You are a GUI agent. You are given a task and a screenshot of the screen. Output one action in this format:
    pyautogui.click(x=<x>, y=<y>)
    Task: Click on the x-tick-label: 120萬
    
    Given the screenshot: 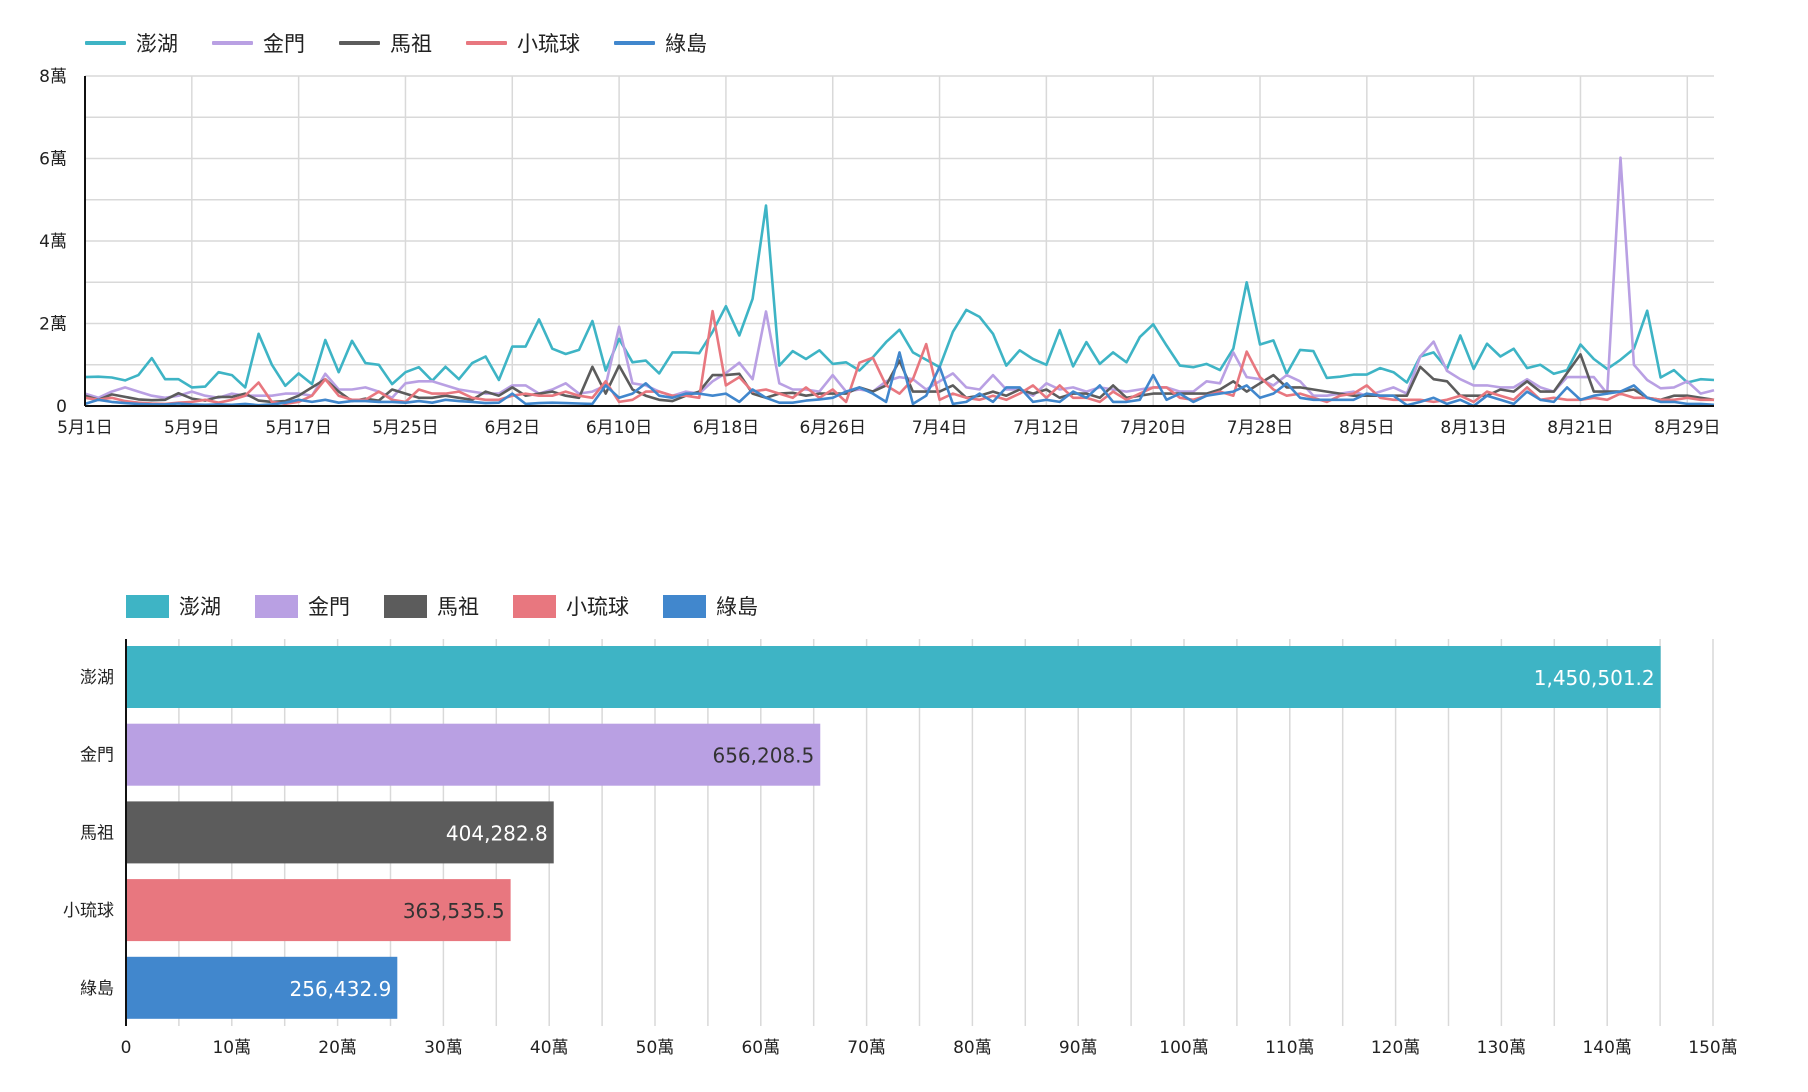 What is the action you would take?
    pyautogui.click(x=1395, y=1048)
    